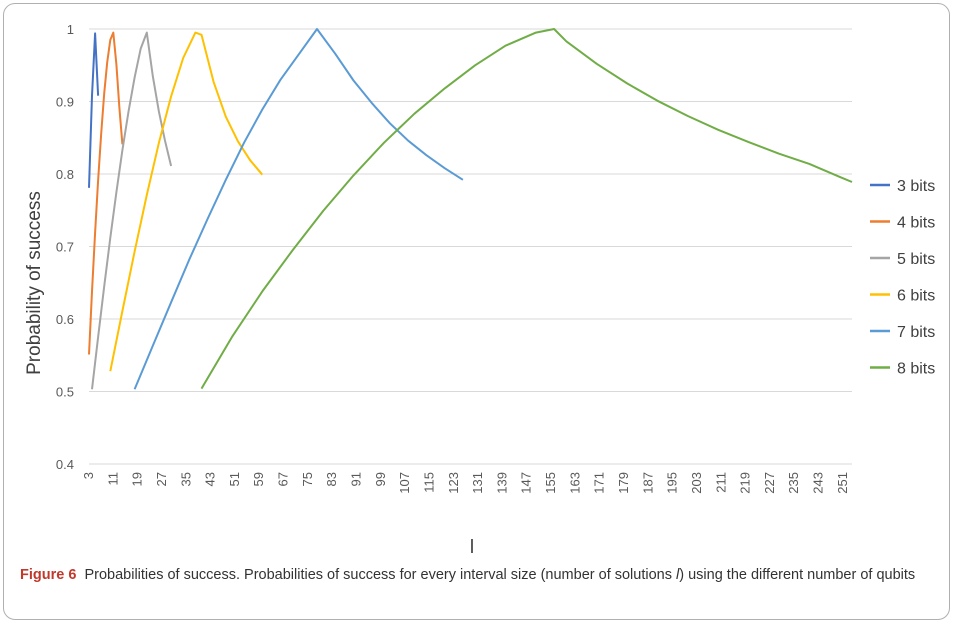  I want to click on figure-label: Figure 6, so click(48, 575).